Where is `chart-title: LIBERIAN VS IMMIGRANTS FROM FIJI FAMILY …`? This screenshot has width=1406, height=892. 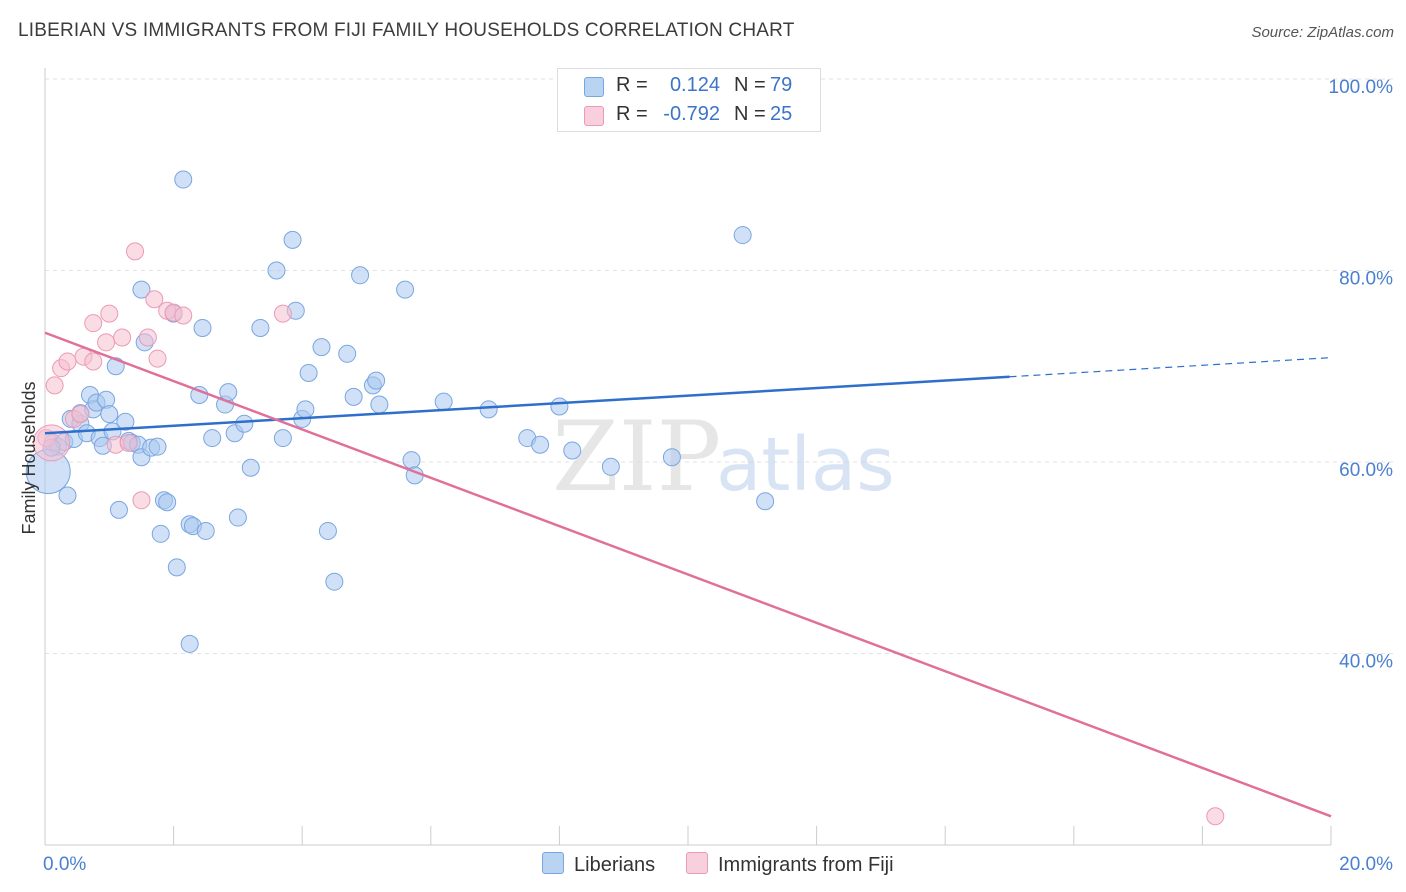 chart-title: LIBERIAN VS IMMIGRANTS FROM FIJI FAMILY … is located at coordinates (406, 30).